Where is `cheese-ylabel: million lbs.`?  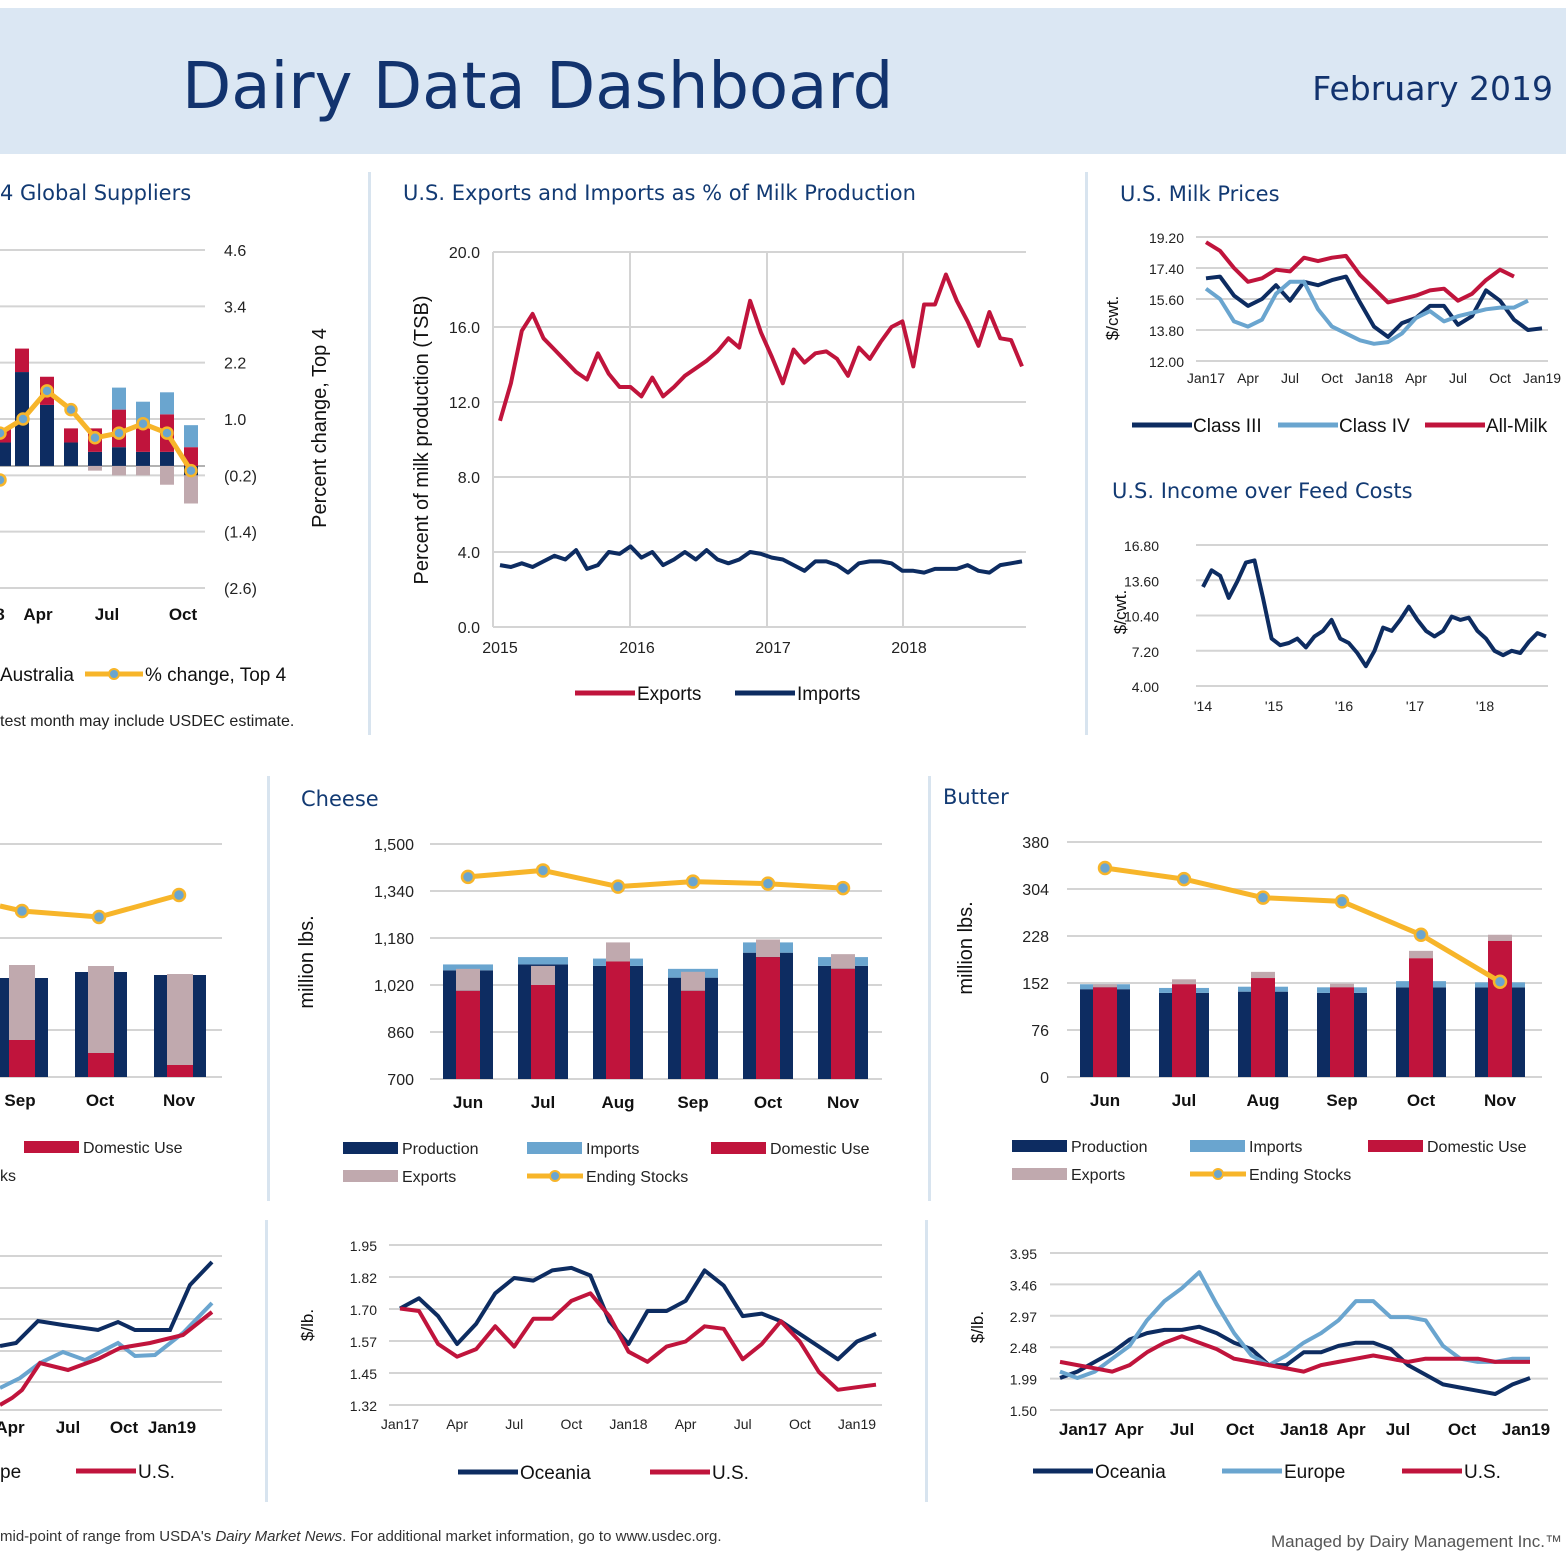 cheese-ylabel: million lbs. is located at coordinates (307, 961).